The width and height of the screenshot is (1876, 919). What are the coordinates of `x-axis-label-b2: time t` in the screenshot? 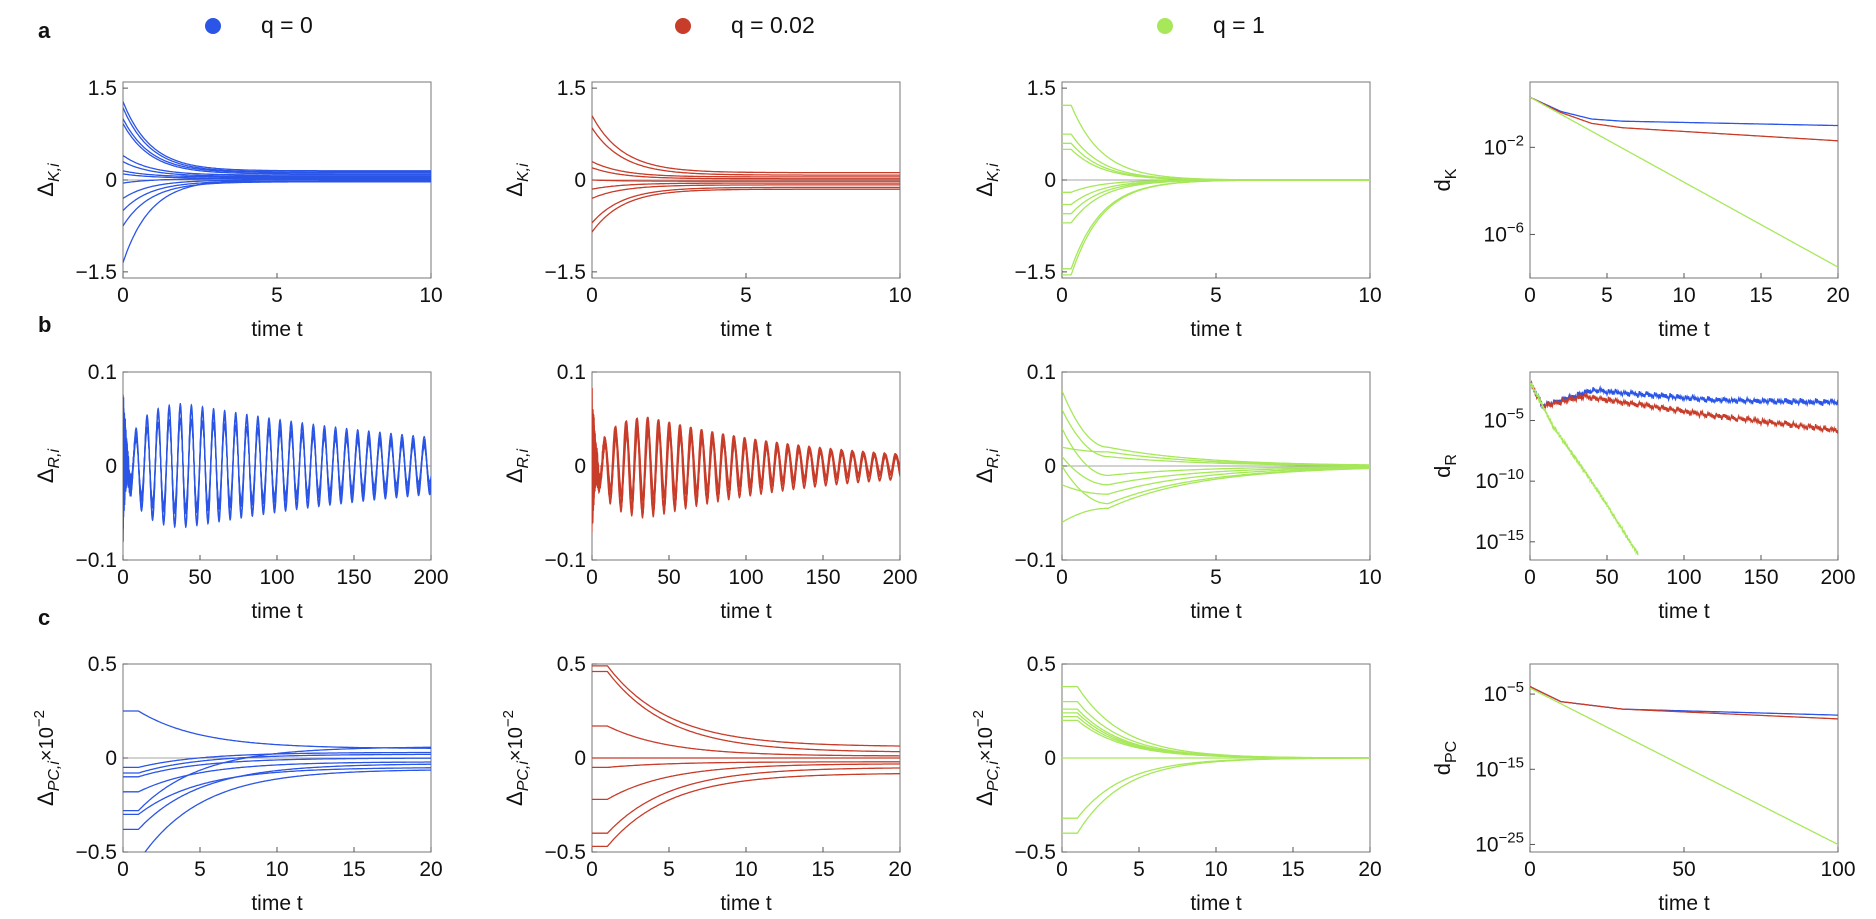 It's located at (746, 611).